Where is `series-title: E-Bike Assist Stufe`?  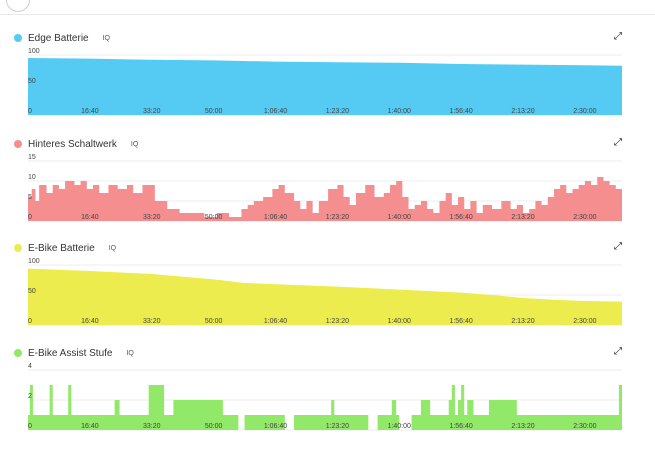
series-title: E-Bike Assist Stufe is located at coordinates (70, 353).